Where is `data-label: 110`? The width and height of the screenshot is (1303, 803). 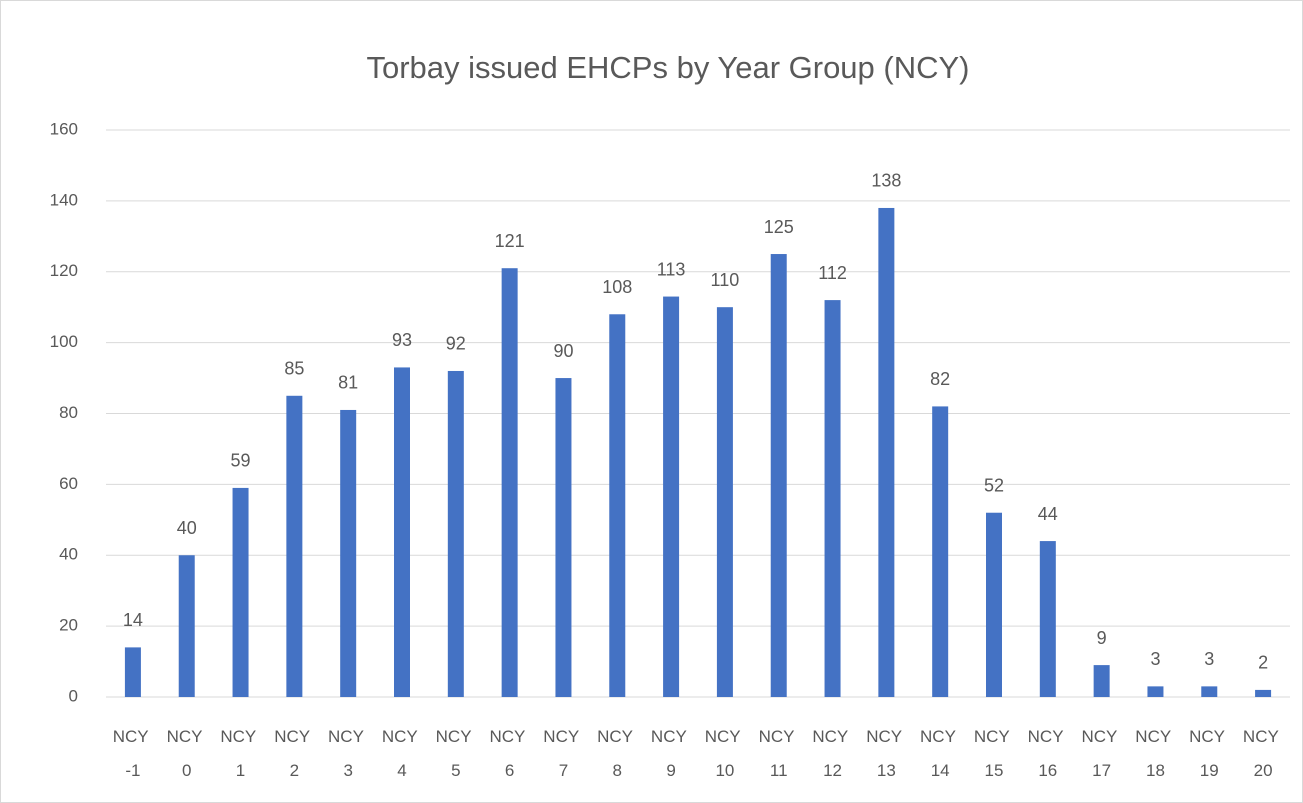 data-label: 110 is located at coordinates (725, 280).